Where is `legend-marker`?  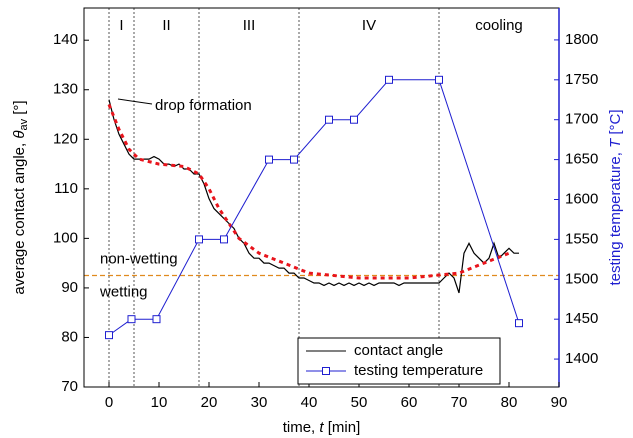 legend-marker is located at coordinates (326, 371).